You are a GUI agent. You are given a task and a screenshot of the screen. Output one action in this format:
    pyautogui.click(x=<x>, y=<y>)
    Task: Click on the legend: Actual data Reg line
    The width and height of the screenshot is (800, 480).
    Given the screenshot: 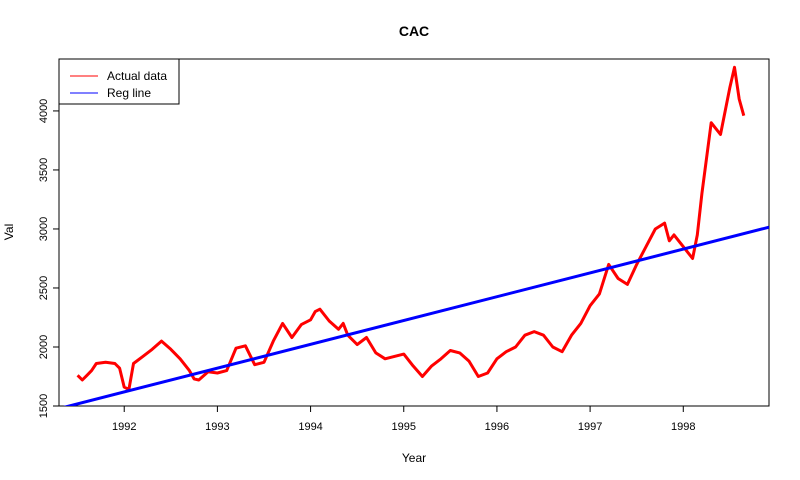 What is the action you would take?
    pyautogui.click(x=119, y=81)
    